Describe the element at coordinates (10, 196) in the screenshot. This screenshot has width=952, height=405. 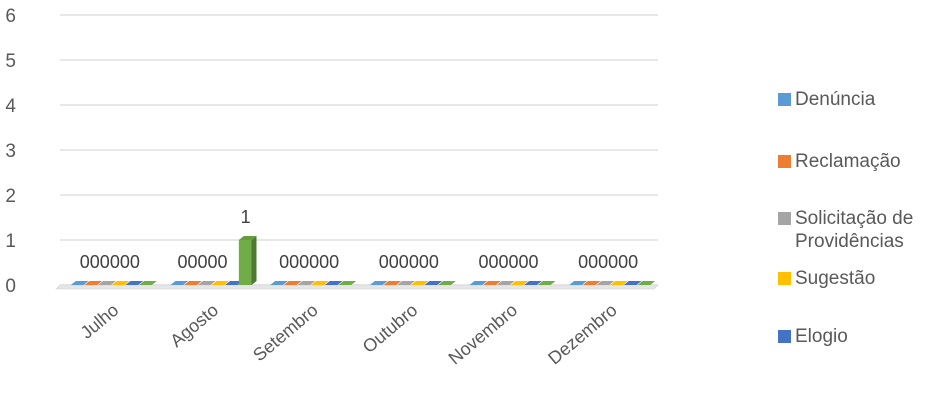
I see `y-tick-label: 2` at that location.